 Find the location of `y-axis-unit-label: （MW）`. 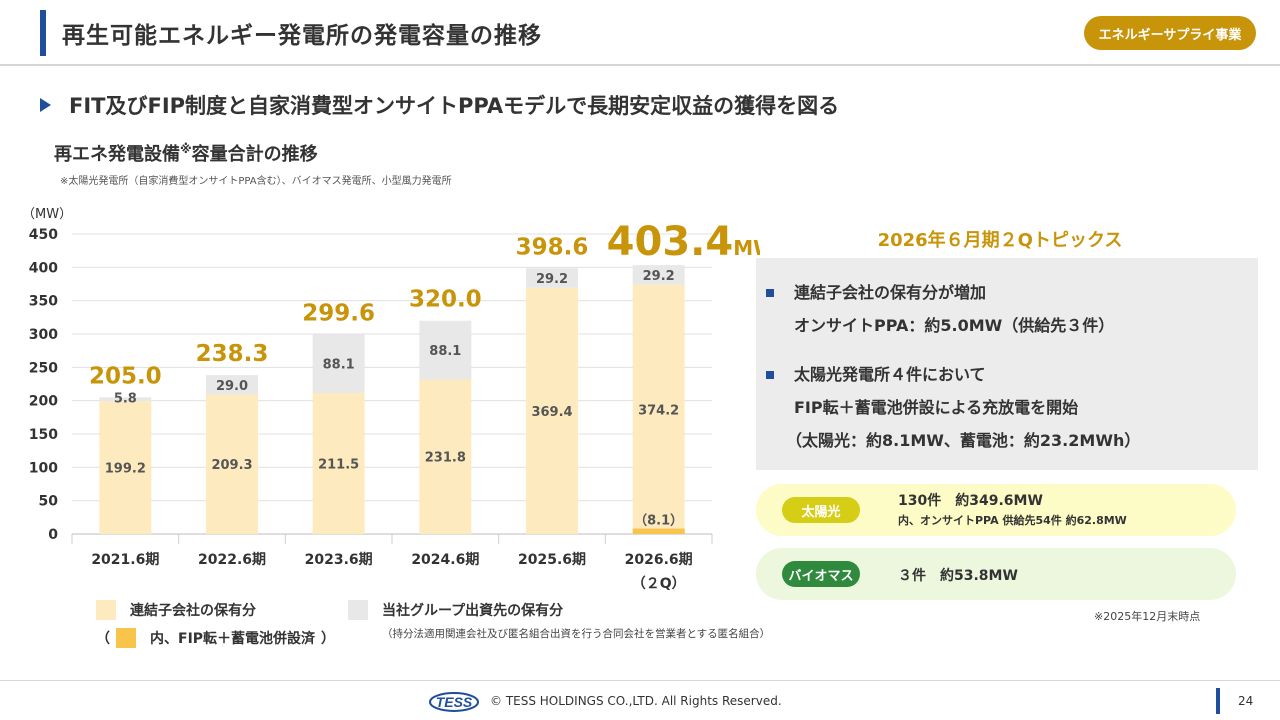

y-axis-unit-label: （MW） is located at coordinates (47, 214).